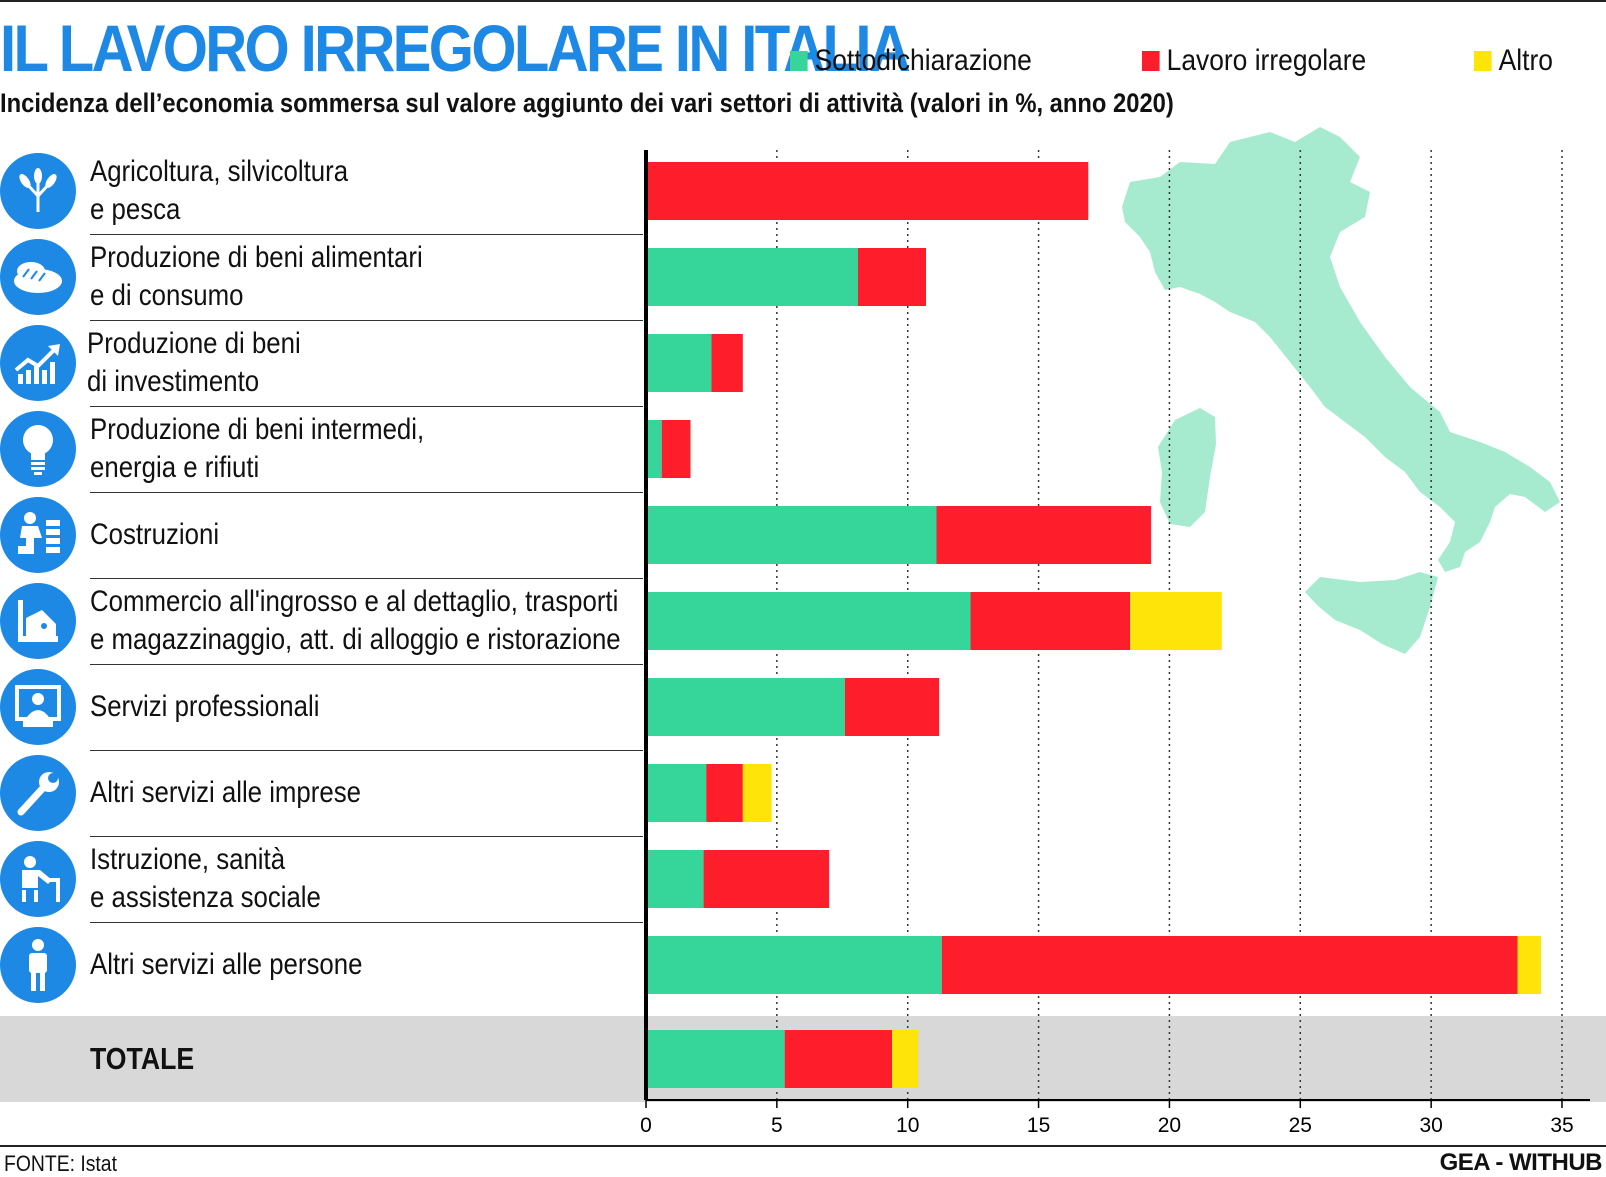 This screenshot has height=1177, width=1606. I want to click on legend-item-altro: Altro, so click(1513, 61).